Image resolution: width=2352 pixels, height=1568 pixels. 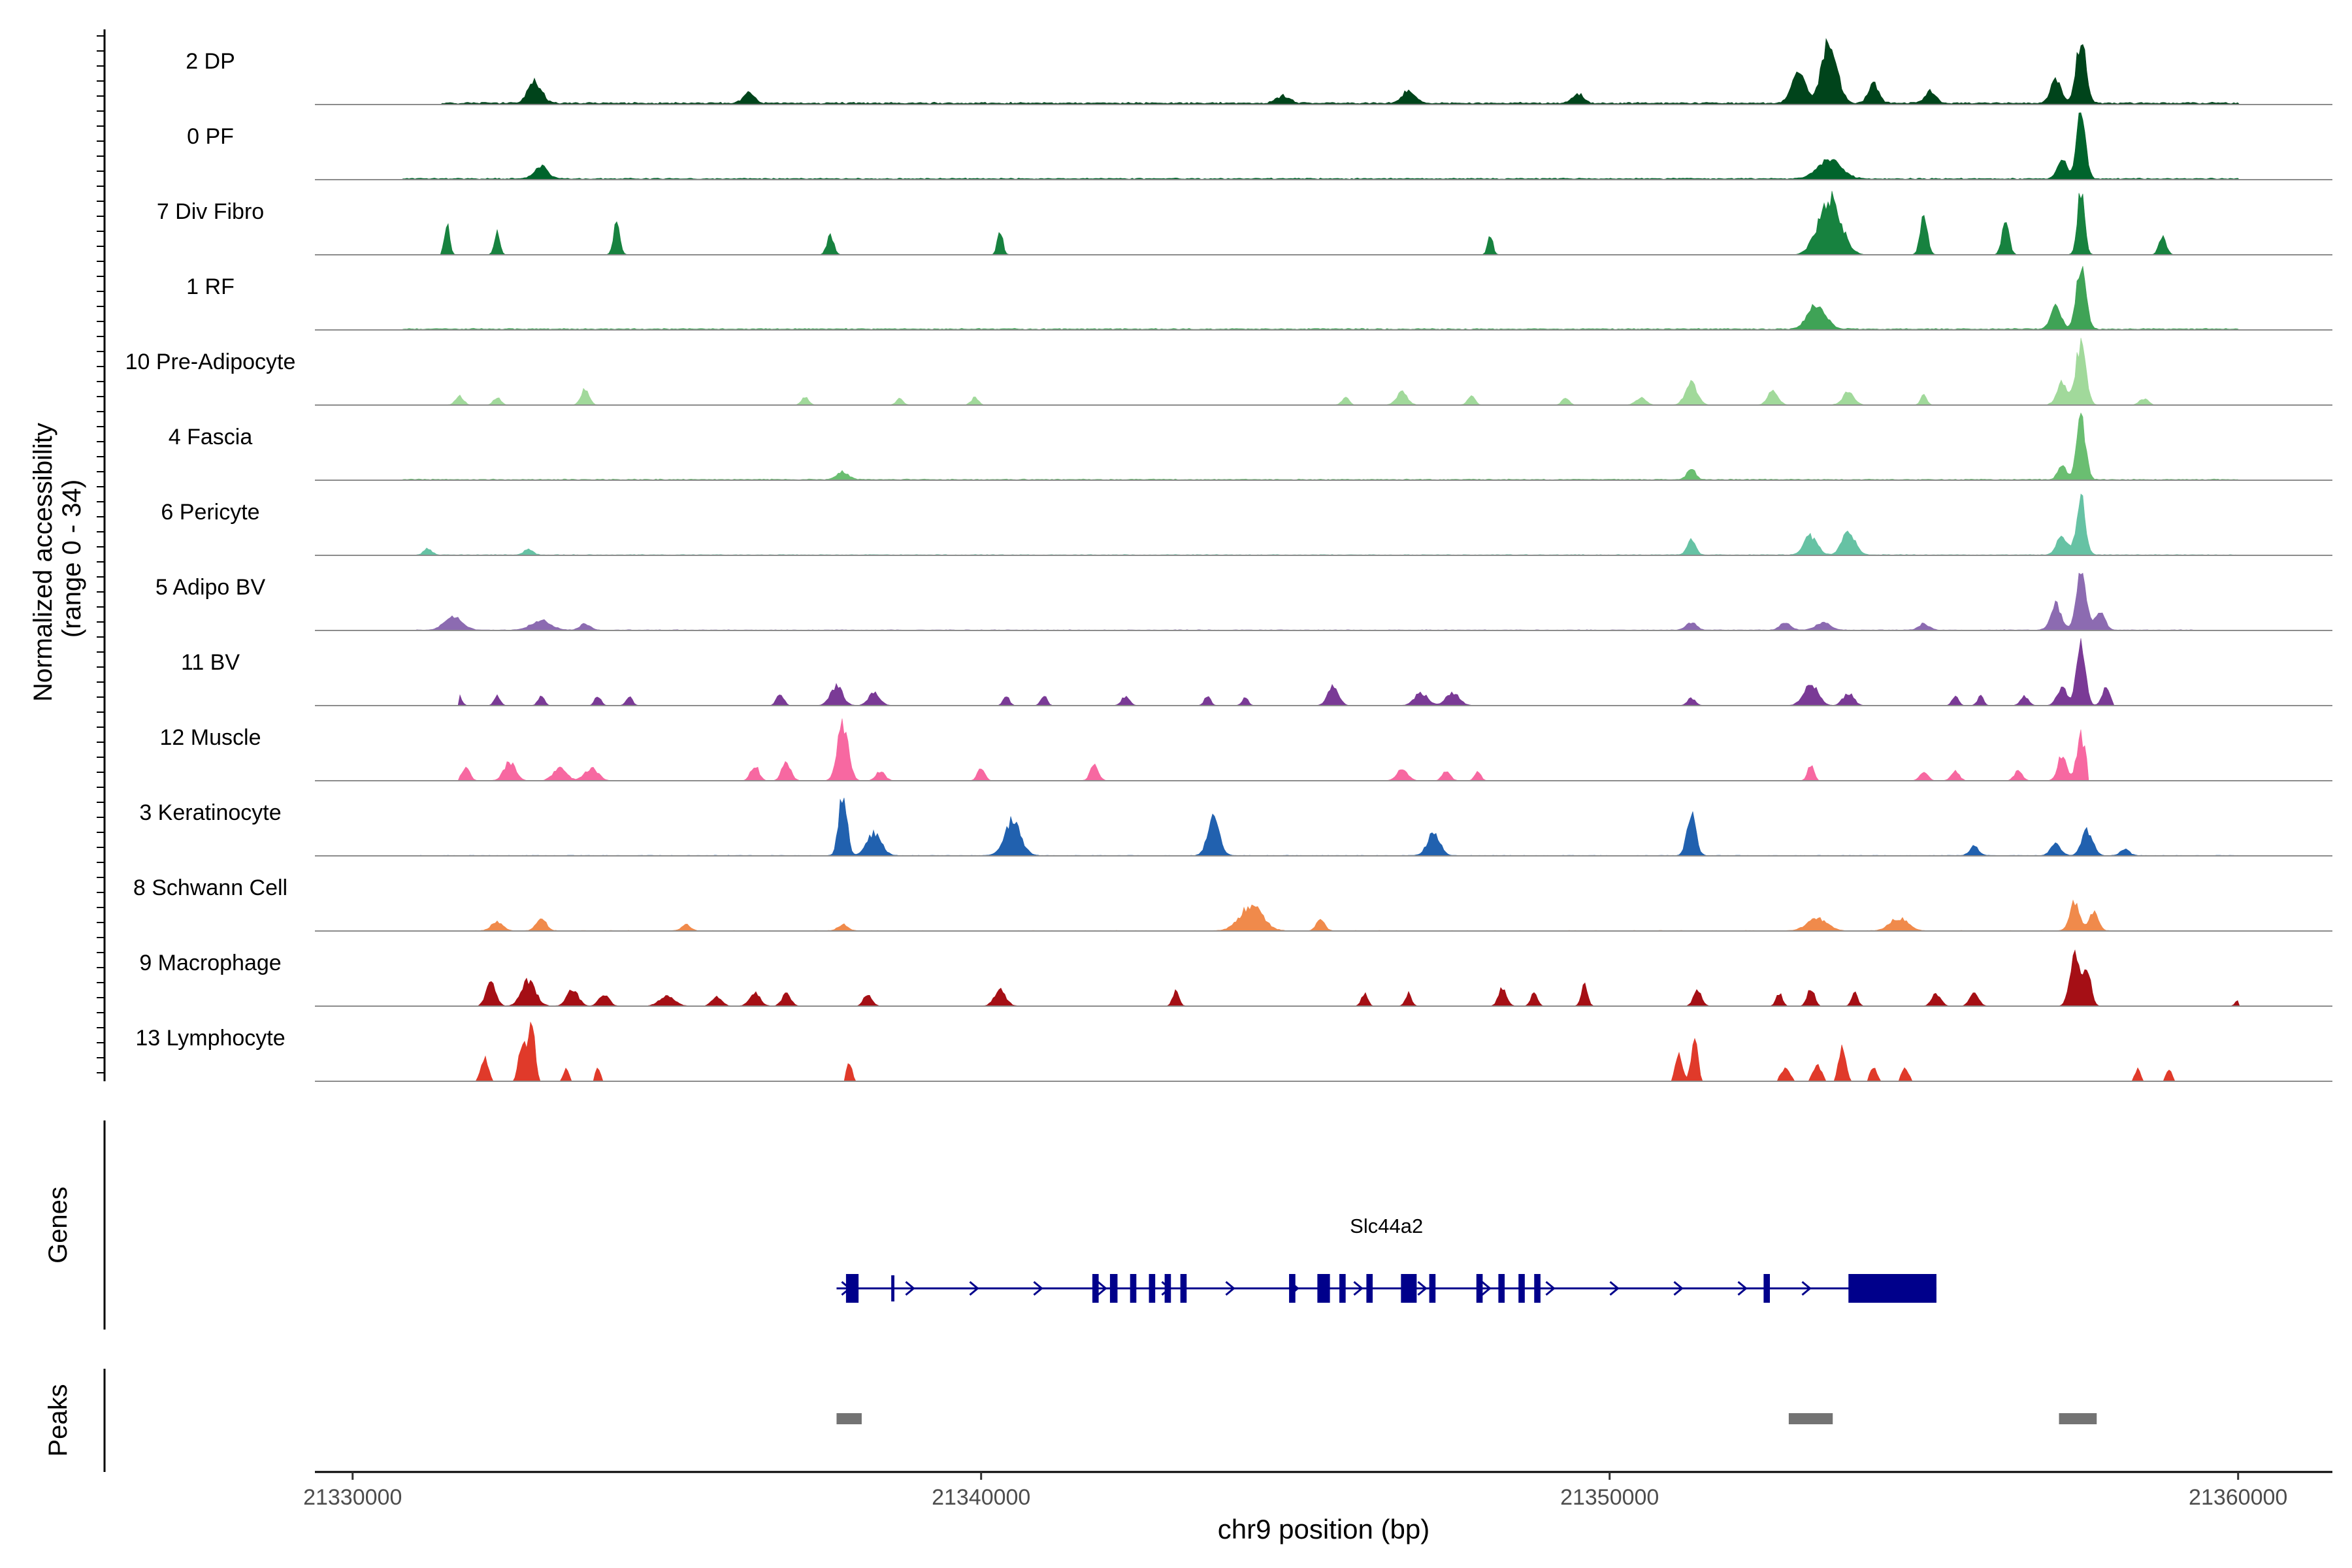 I want to click on track-9-macrophage: 9 Macrophage, so click(x=1235, y=978).